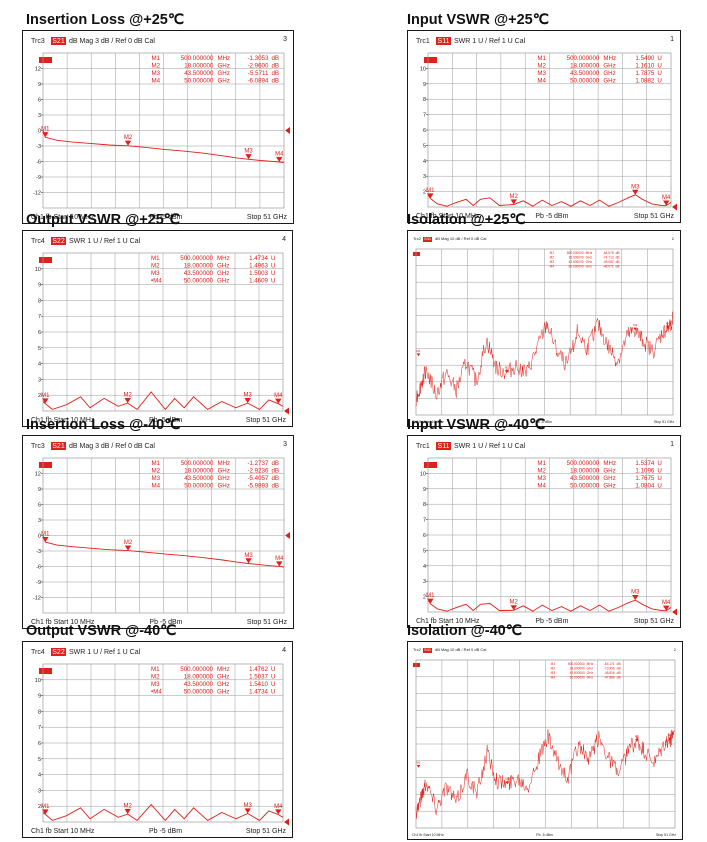  I want to click on marker-readout-yunit: U, so click(273, 281).